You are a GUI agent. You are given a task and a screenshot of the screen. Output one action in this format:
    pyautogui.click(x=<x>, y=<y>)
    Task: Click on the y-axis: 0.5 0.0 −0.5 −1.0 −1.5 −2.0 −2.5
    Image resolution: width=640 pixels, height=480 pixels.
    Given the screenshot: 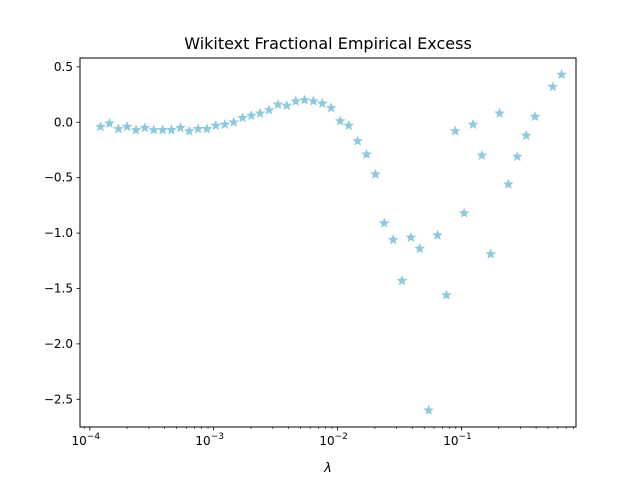 What is the action you would take?
    pyautogui.click(x=62, y=233)
    